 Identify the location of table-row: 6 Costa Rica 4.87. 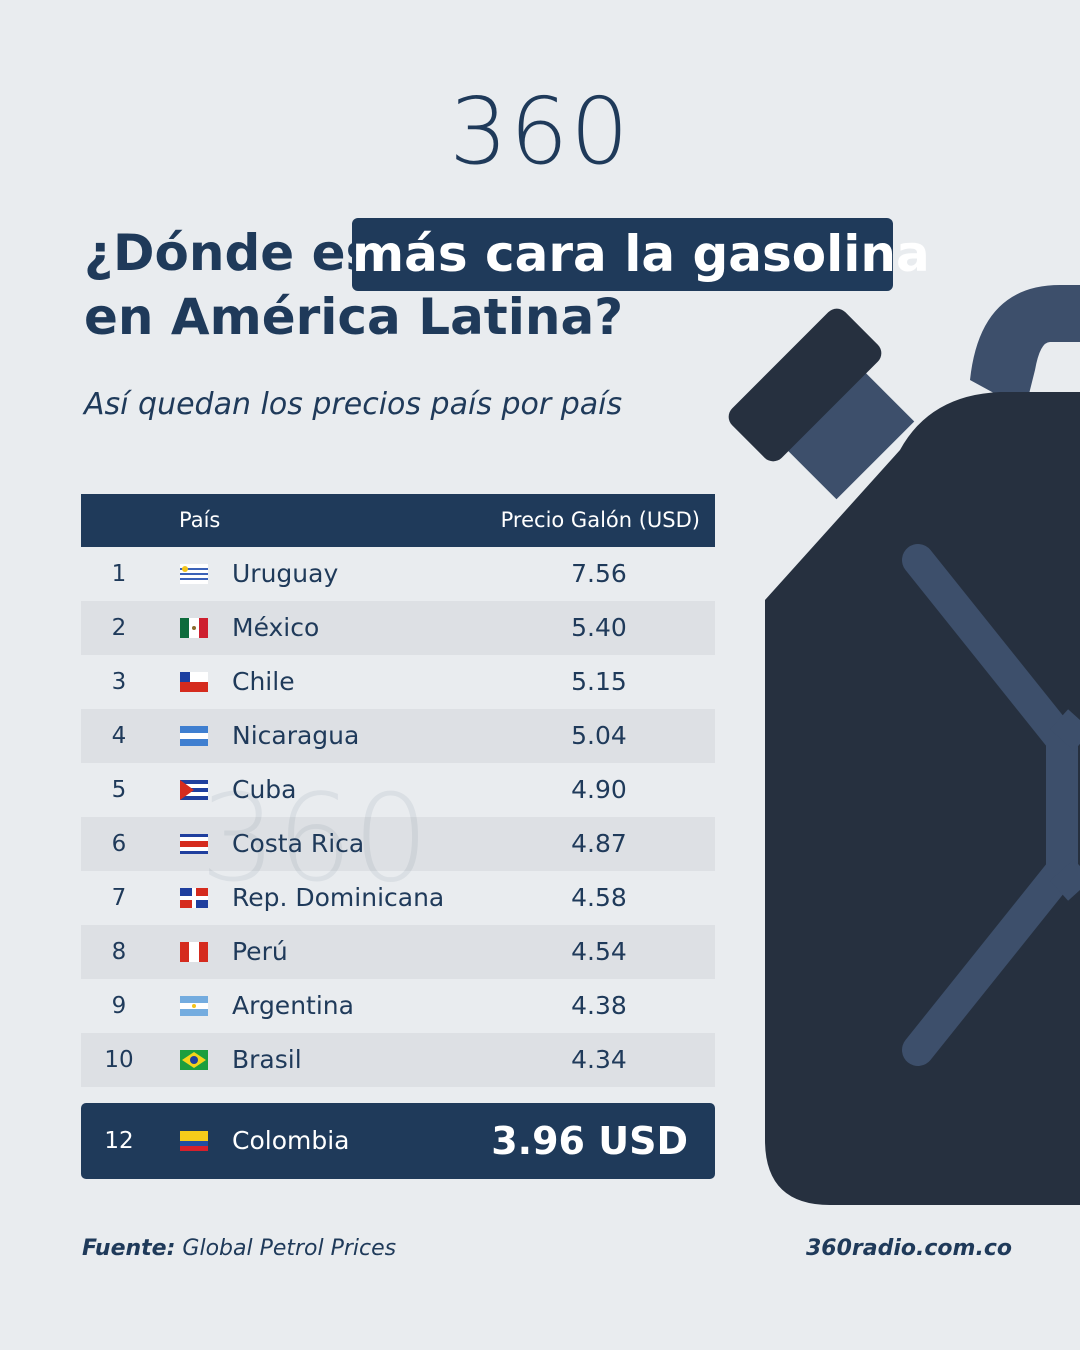
(398, 844).